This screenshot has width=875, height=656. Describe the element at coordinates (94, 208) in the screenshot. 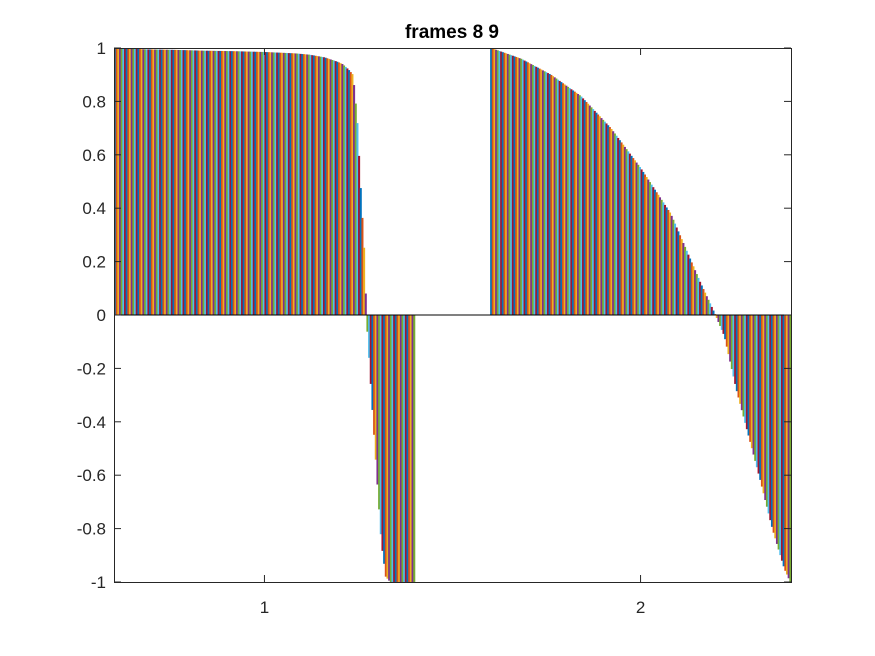

I see `y-tick-label: 0.4` at that location.